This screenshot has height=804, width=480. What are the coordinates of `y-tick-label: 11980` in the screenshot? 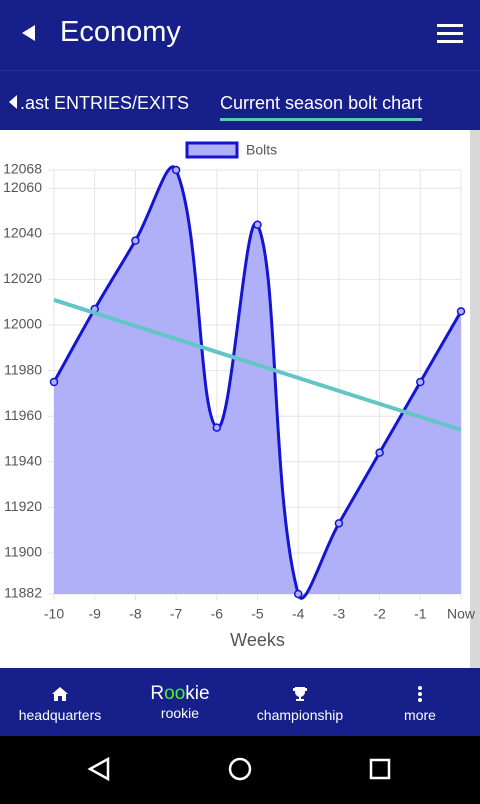 It's located at (23, 369).